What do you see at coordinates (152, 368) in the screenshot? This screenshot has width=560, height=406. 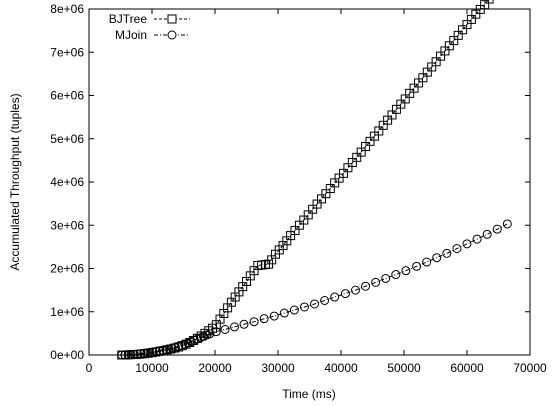 I see `x-tick-label: 10000` at bounding box center [152, 368].